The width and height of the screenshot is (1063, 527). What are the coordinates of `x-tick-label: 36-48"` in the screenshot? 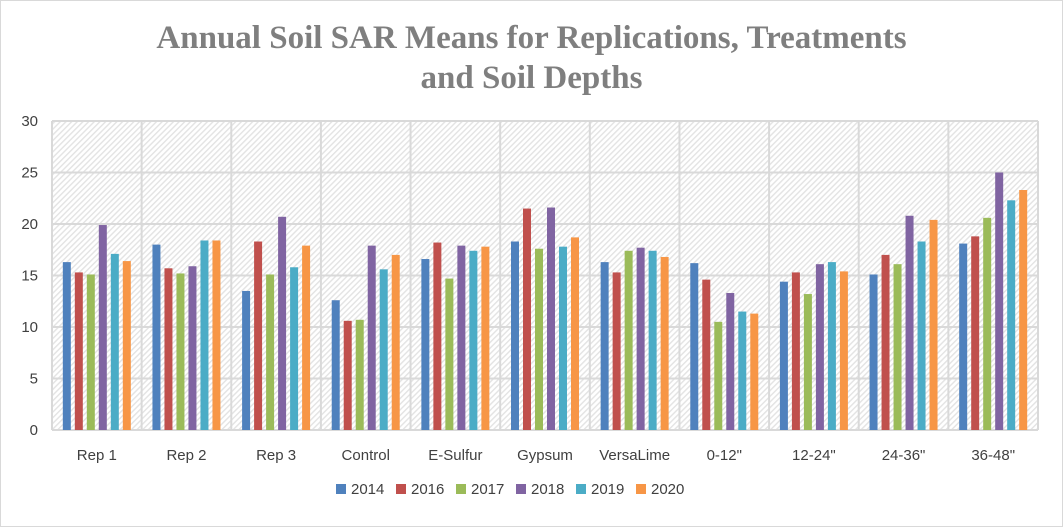 It's located at (993, 455).